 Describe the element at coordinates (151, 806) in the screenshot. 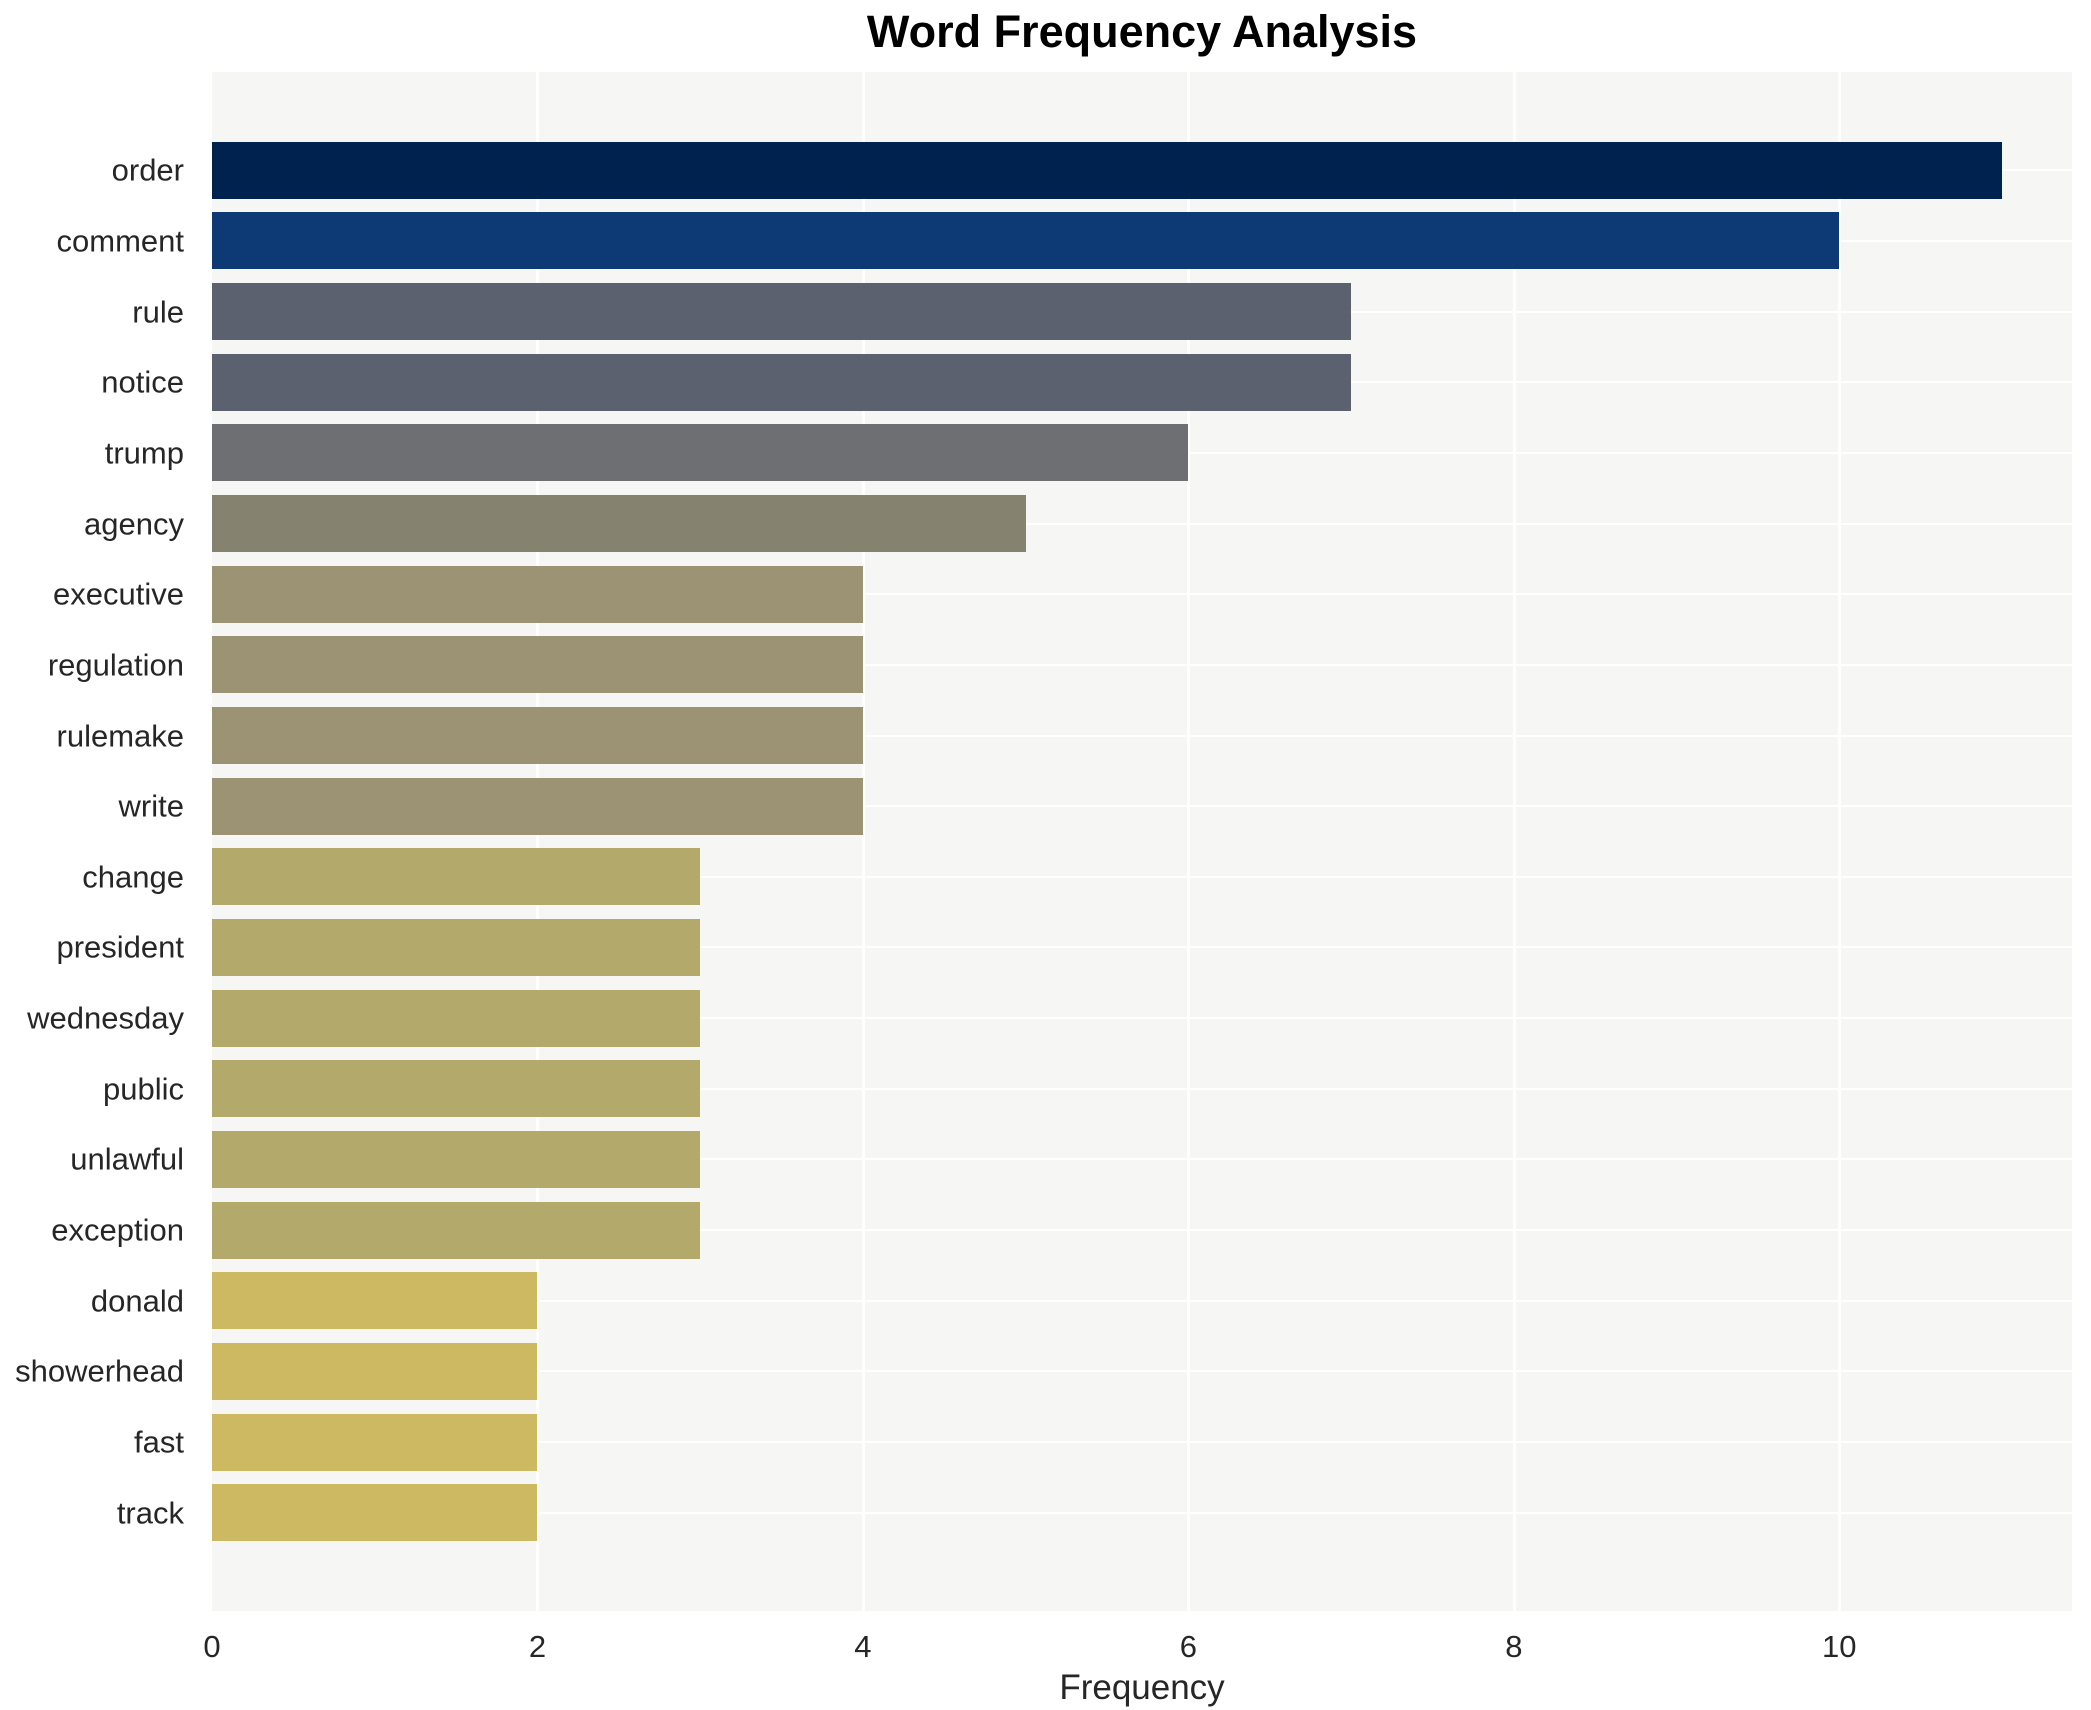

I see `y-tick-label-write: write` at that location.